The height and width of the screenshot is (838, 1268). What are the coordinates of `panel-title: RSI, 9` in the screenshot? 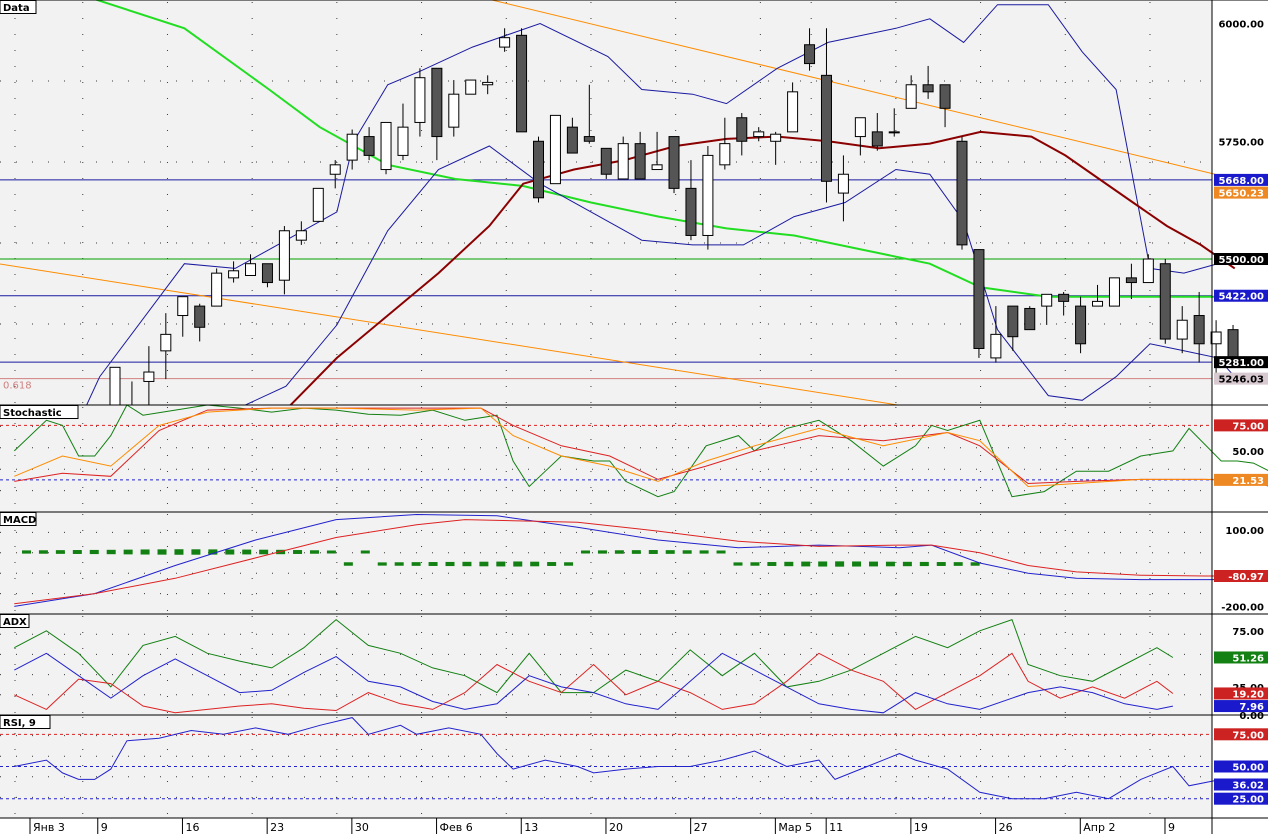 It's located at (19, 723).